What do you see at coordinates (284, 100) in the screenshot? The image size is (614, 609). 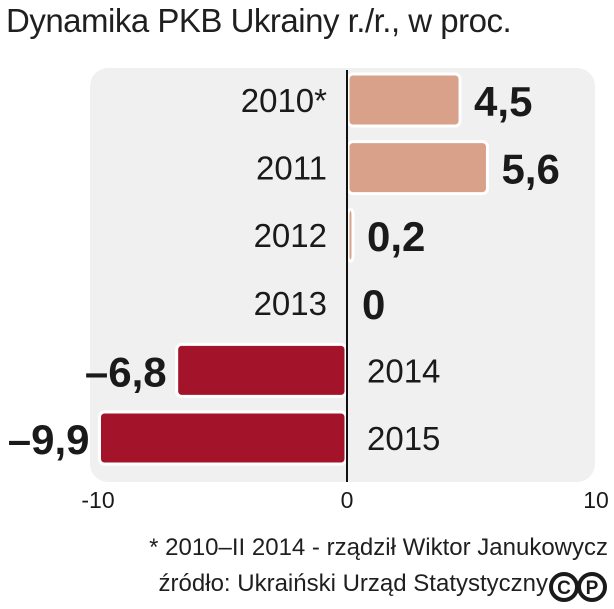 I see `category-label: 2010*` at bounding box center [284, 100].